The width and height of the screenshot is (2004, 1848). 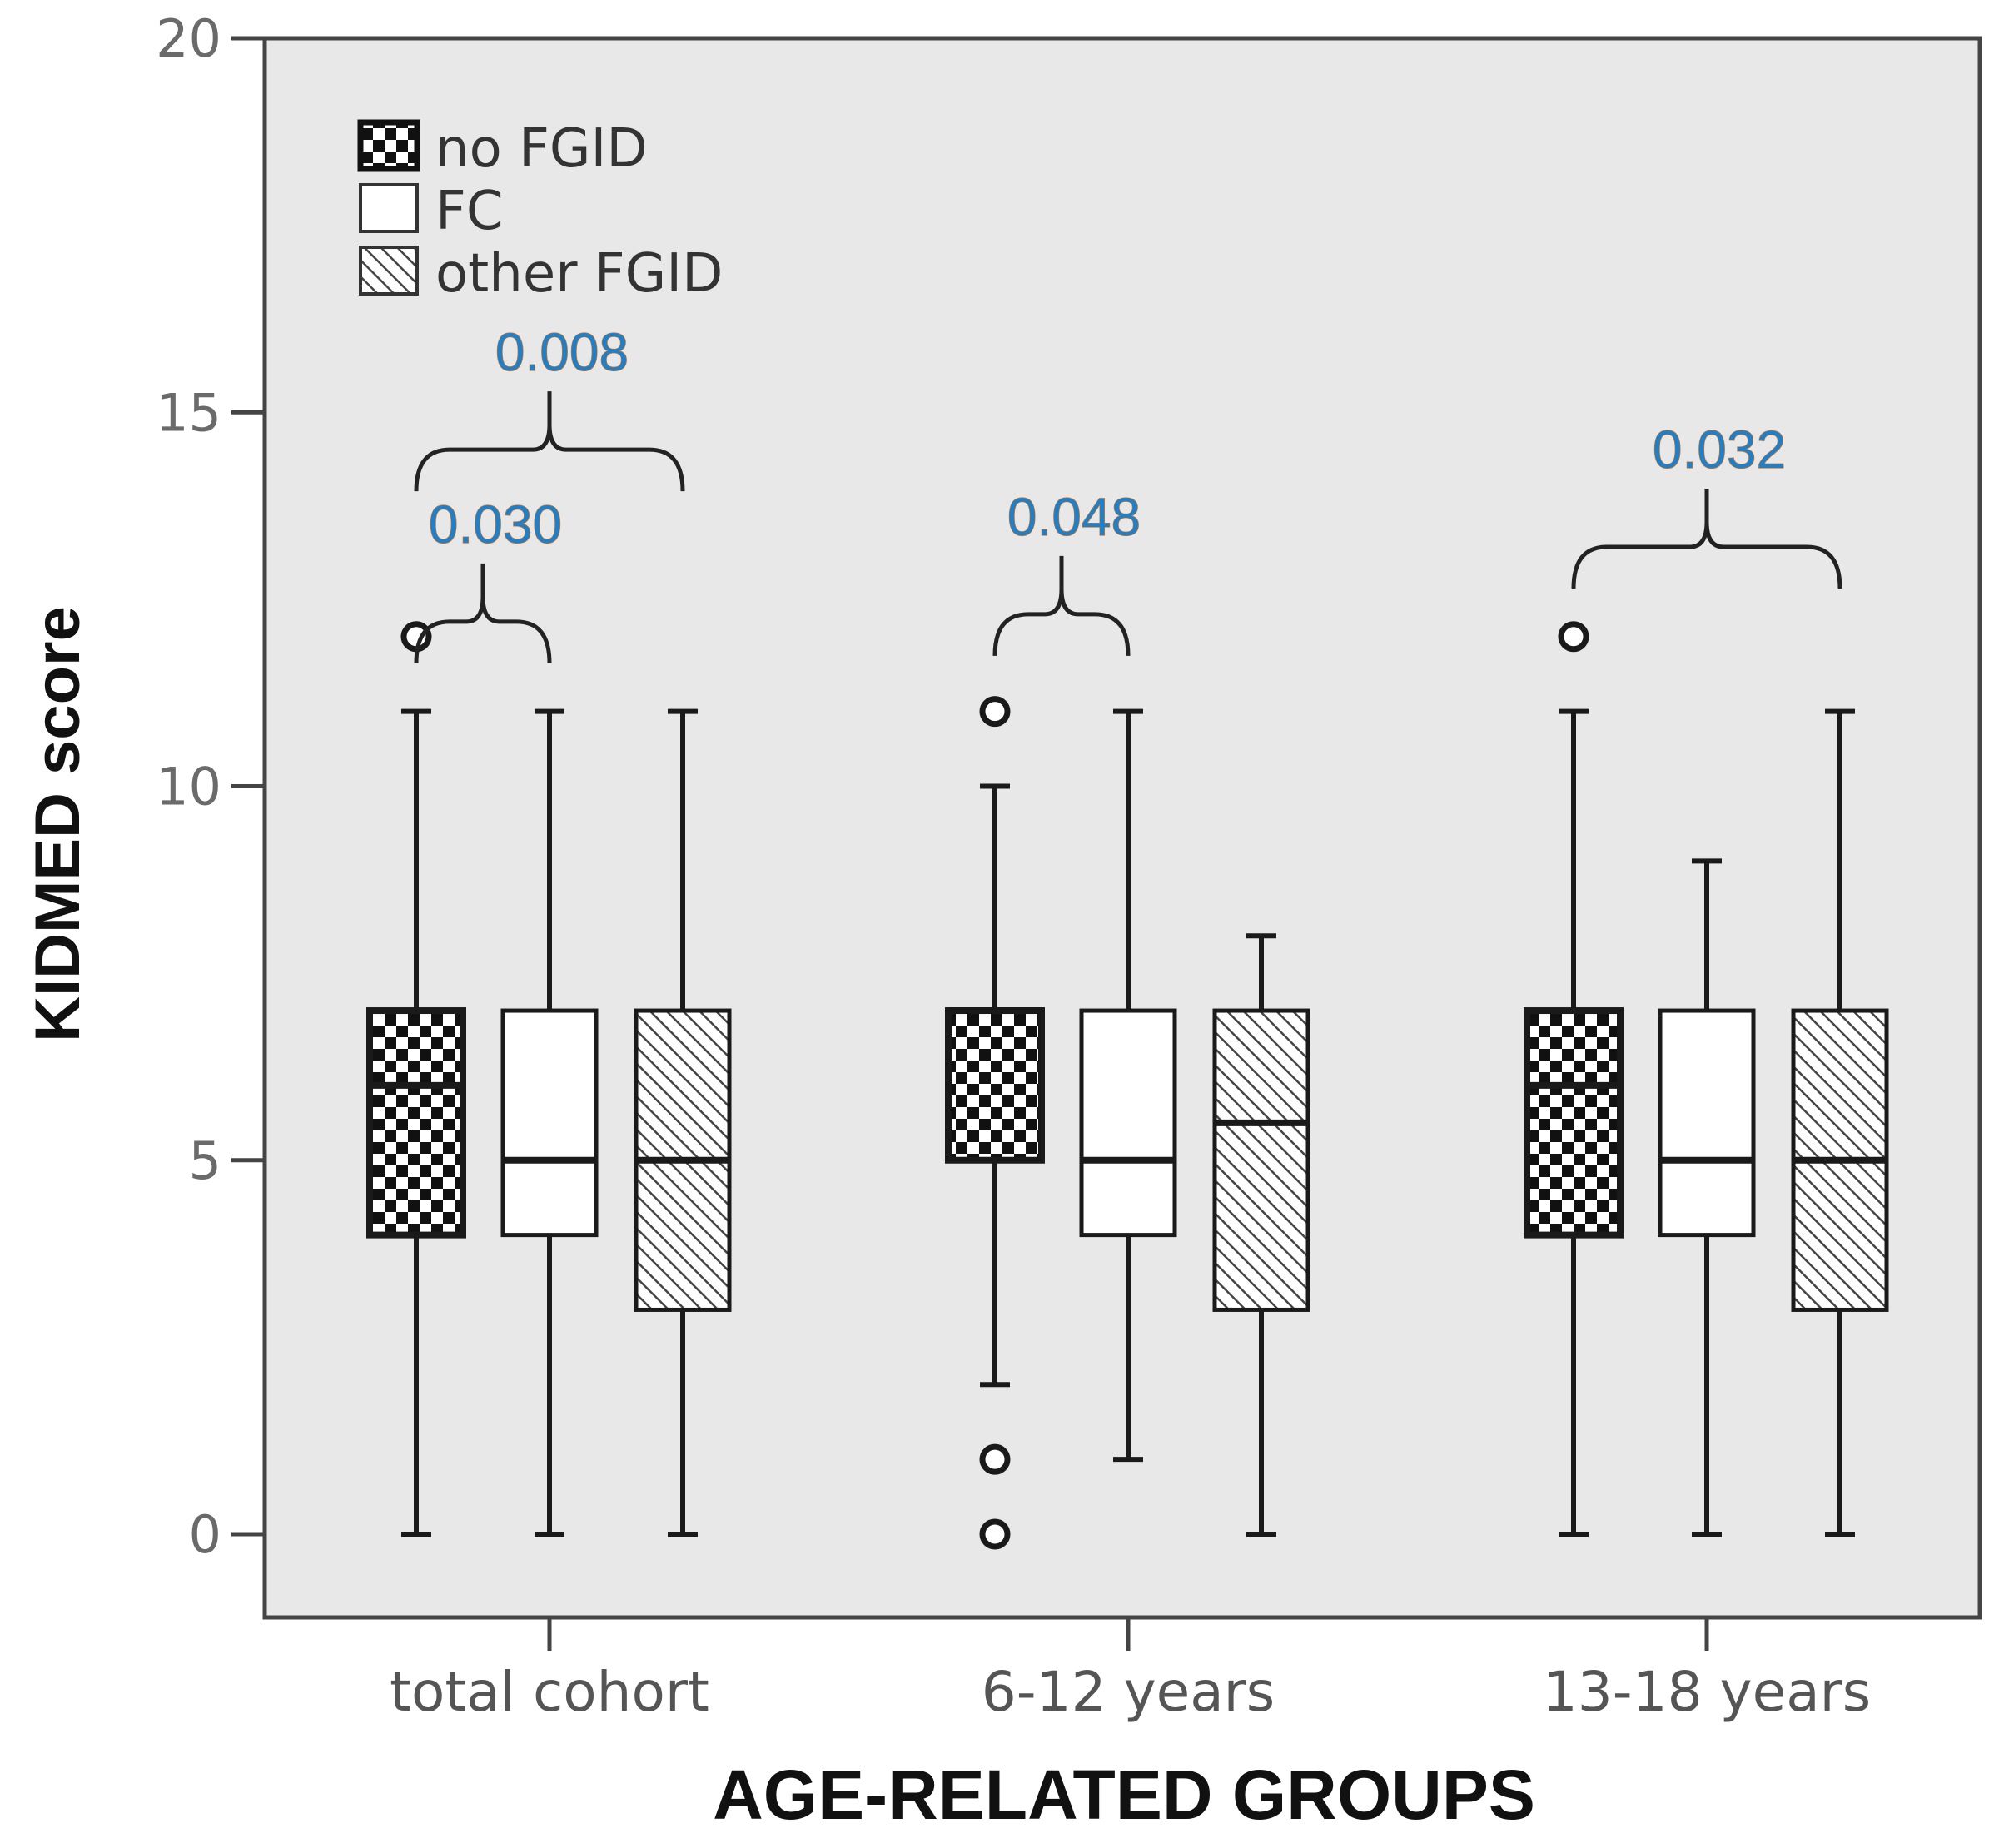 I want to click on significance-bracket-2: 0.048, so click(x=1066, y=571).